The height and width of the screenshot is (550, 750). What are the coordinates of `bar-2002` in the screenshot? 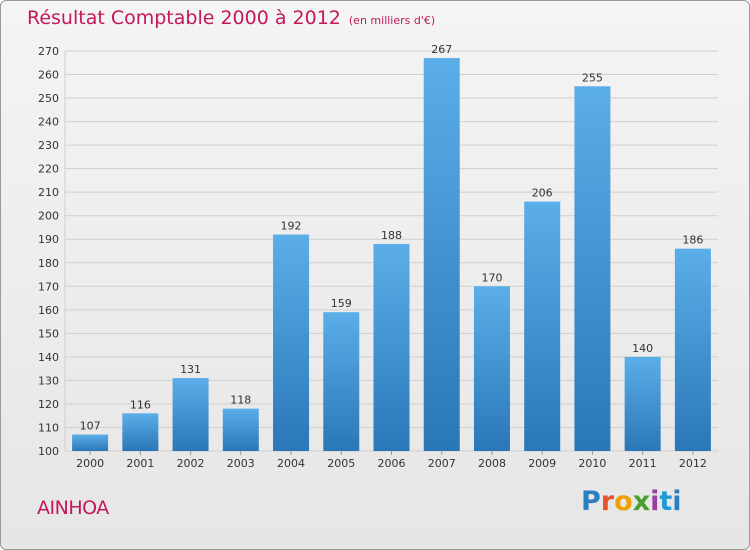 It's located at (190, 414).